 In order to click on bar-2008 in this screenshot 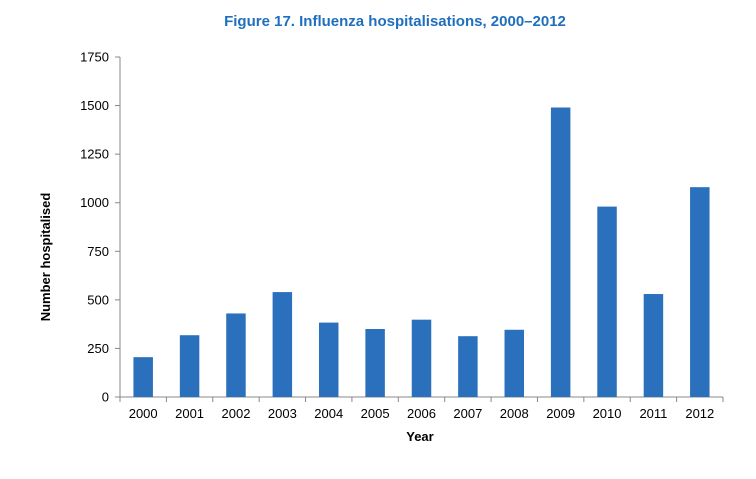, I will do `click(514, 363)`.